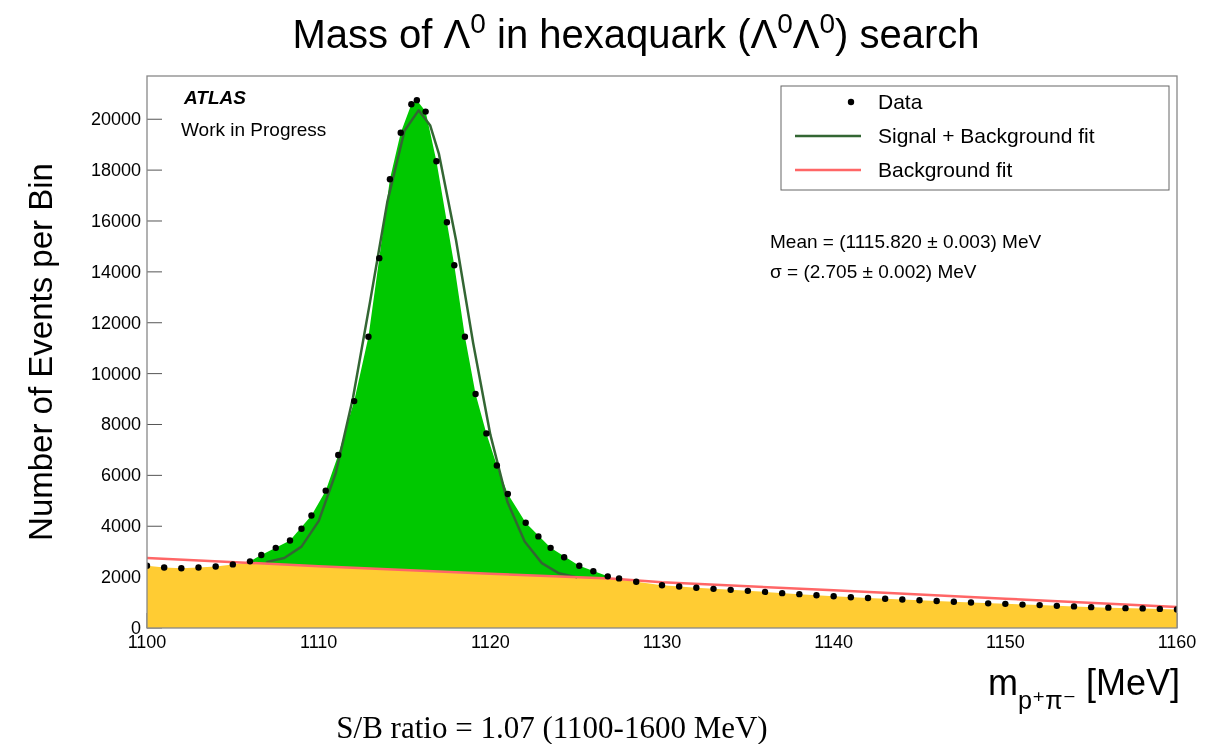 This screenshot has width=1205, height=744. What do you see at coordinates (254, 129) in the screenshot?
I see `annotation: Work in Progress` at bounding box center [254, 129].